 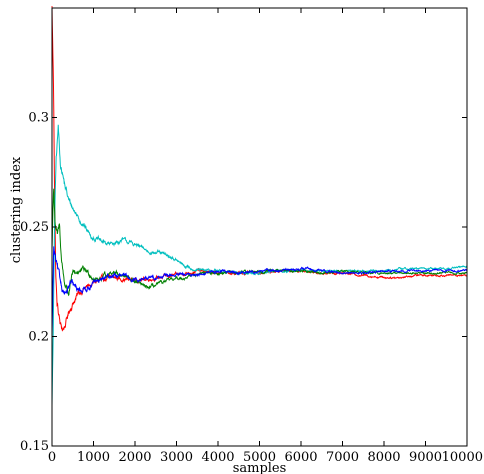 I want to click on x-tick-label: 5000, so click(x=259, y=457).